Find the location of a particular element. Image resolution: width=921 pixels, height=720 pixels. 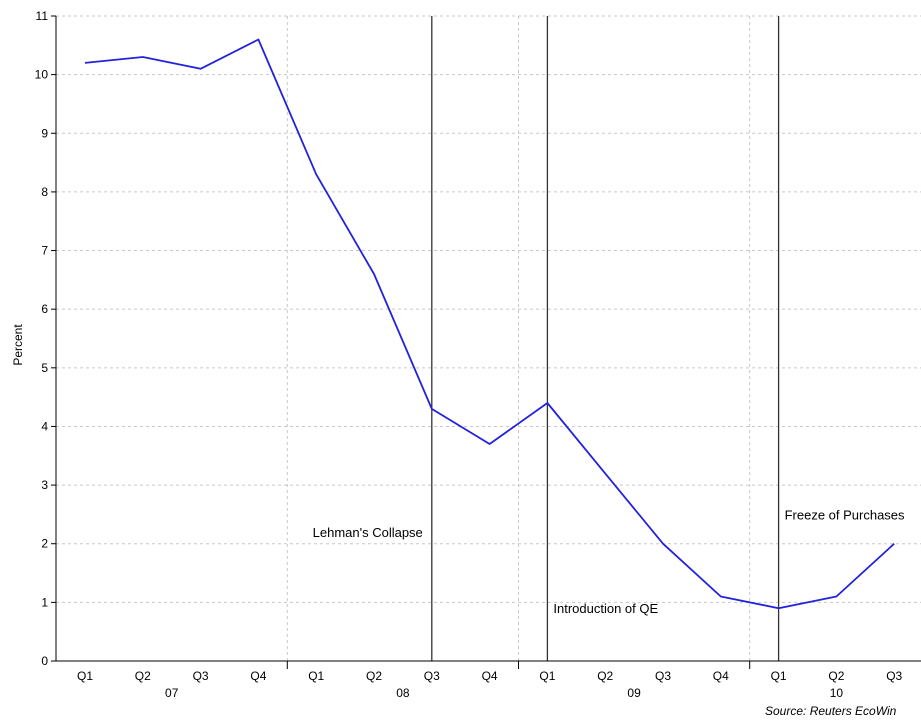

event-annotation: Freeze of Purchases is located at coordinates (845, 514).